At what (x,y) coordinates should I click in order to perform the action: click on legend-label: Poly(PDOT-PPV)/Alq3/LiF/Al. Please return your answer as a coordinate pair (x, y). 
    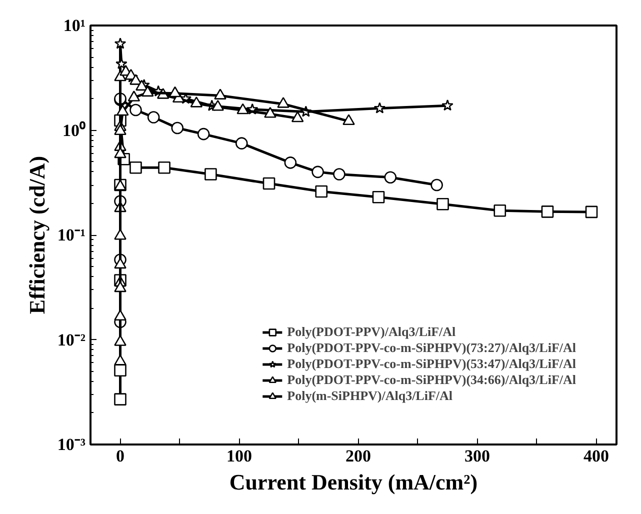
    Looking at the image, I should click on (371, 332).